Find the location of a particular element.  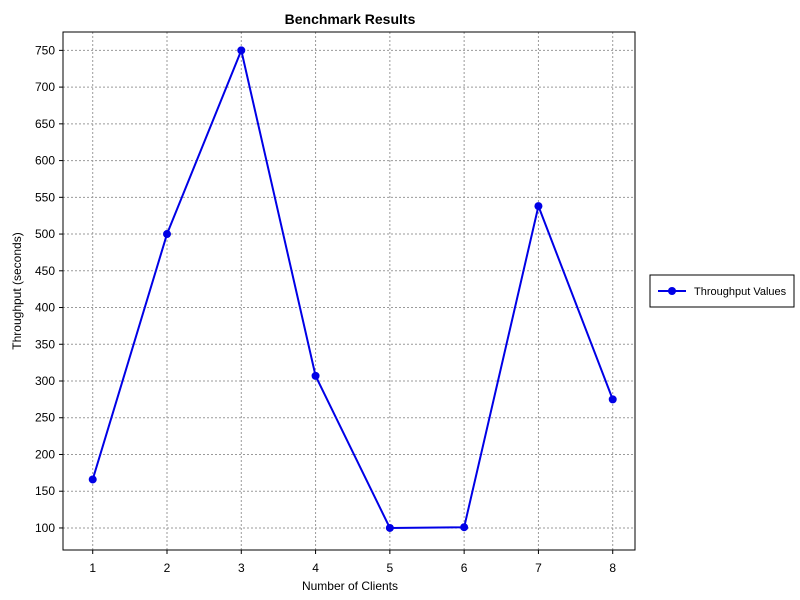

y-tick-label: 550 is located at coordinates (45, 197).